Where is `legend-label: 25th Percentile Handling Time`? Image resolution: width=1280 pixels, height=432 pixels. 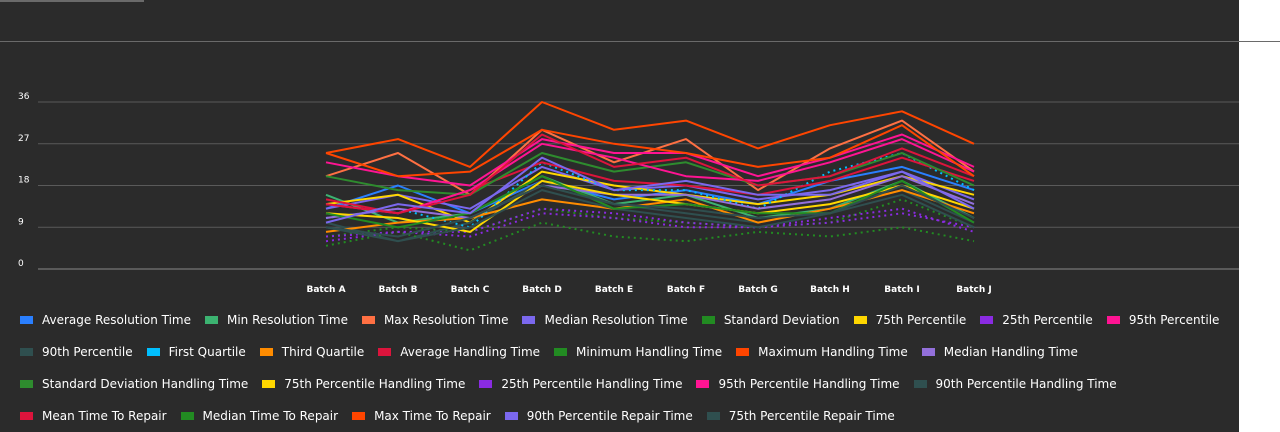 legend-label: 25th Percentile Handling Time is located at coordinates (592, 384).